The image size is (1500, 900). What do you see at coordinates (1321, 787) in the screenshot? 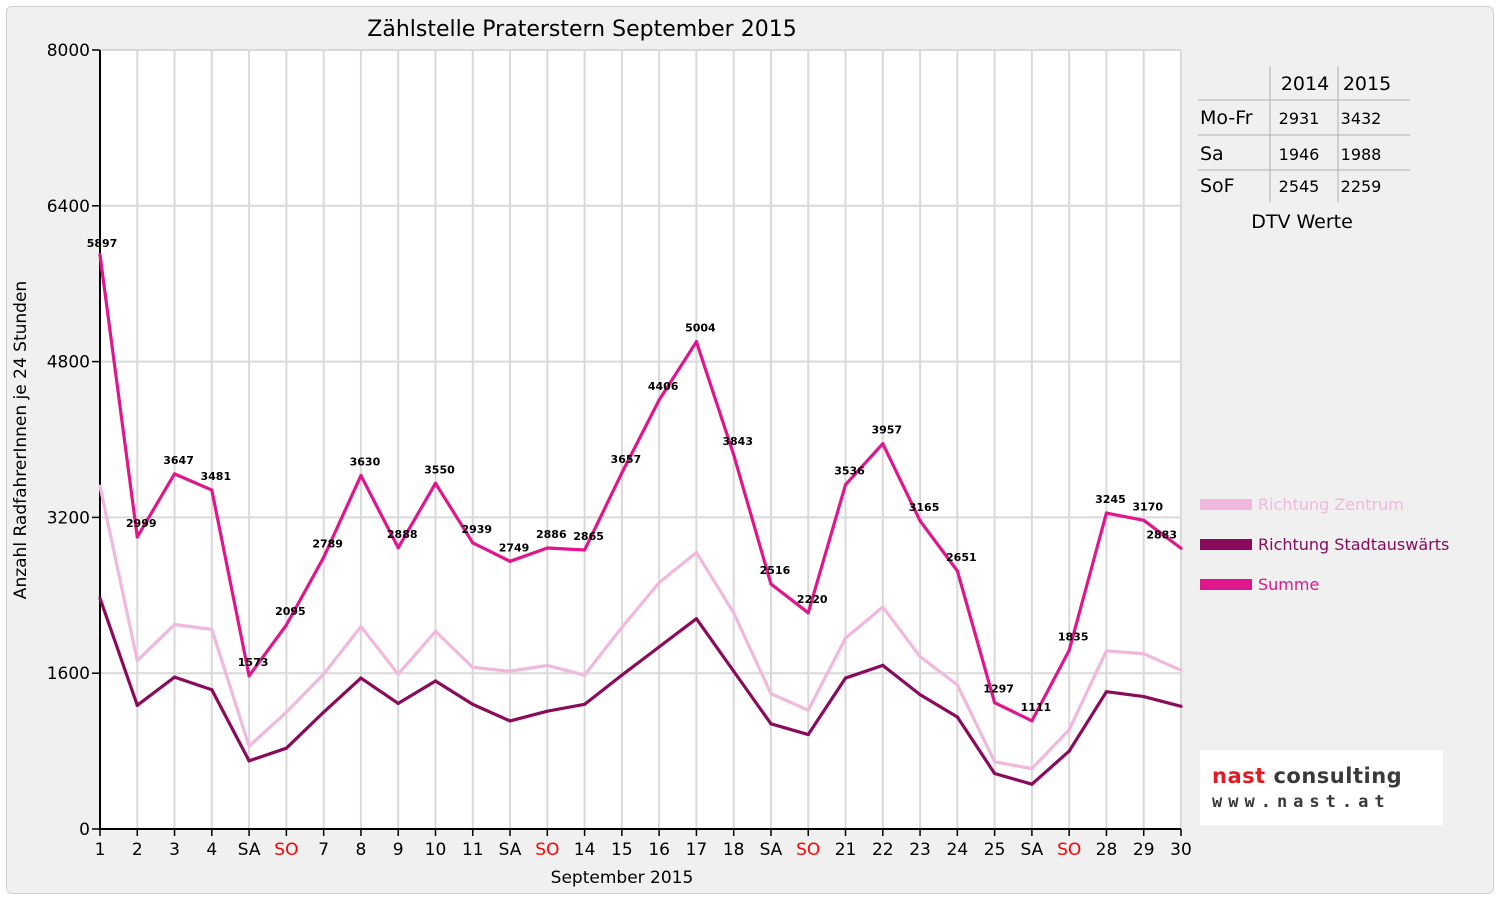
I see `nast-consulting-logo: nast consulting www.nast.at` at bounding box center [1321, 787].